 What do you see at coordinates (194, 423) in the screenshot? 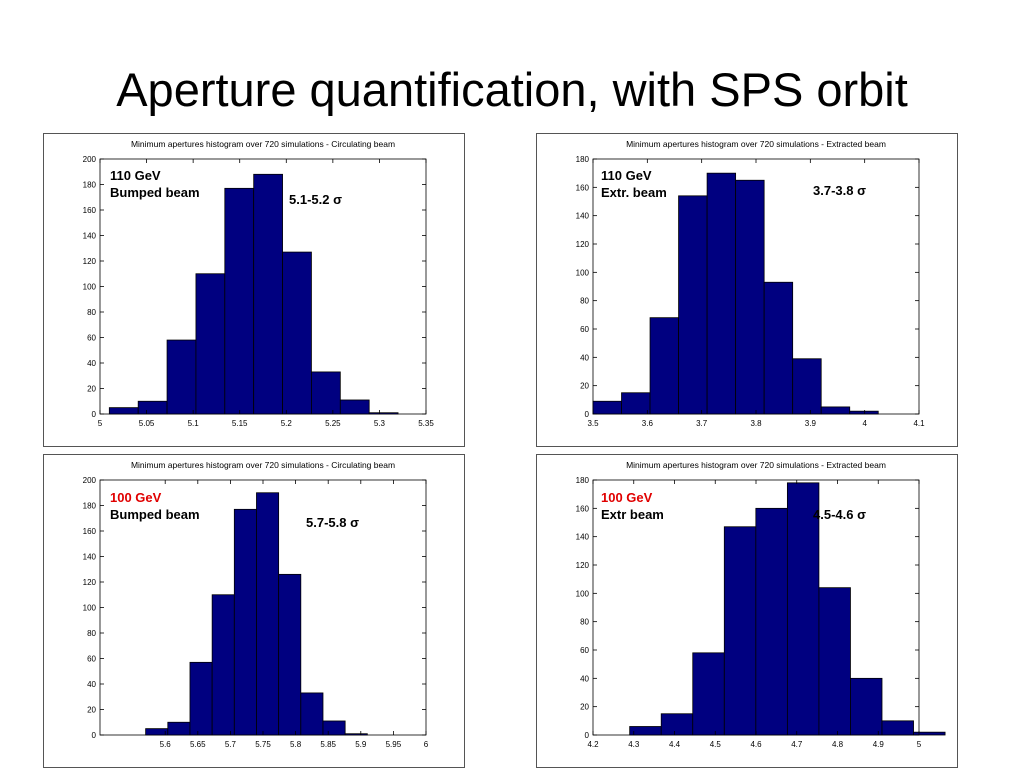
I see `x-tick-label: 5.1` at bounding box center [194, 423].